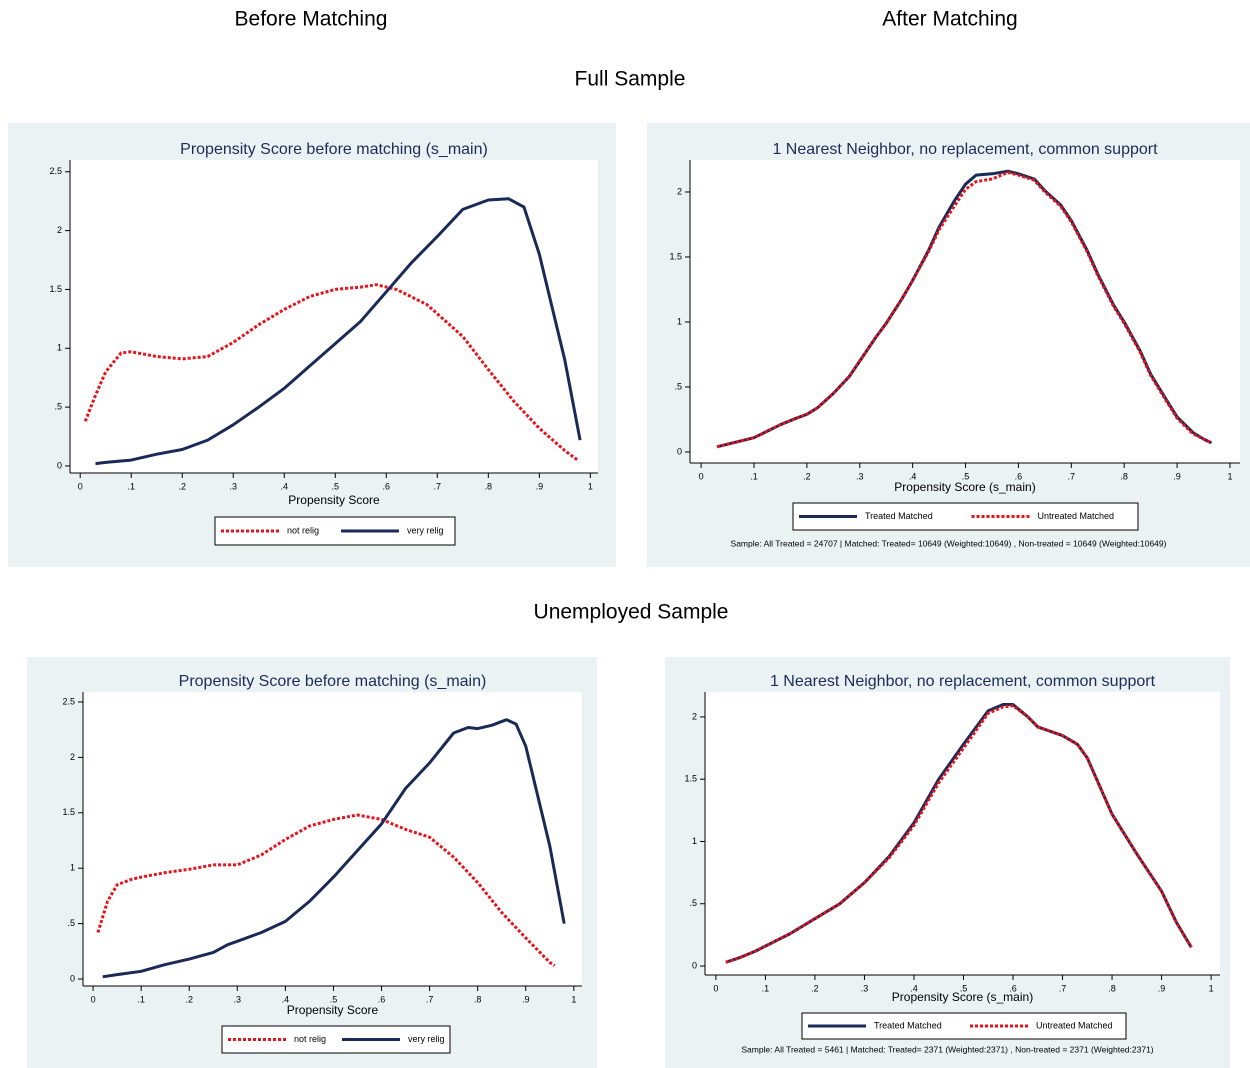  Describe the element at coordinates (630, 79) in the screenshot. I see `heading: Full Sample` at that location.